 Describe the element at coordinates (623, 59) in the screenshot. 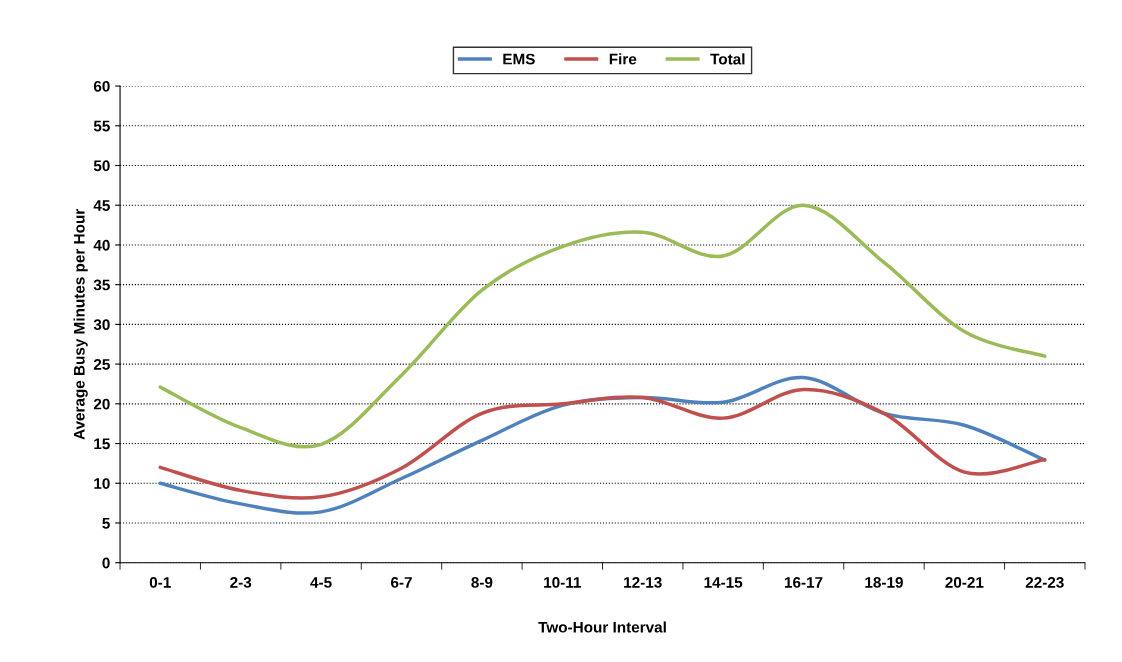

I see `legend-label: Fire` at that location.